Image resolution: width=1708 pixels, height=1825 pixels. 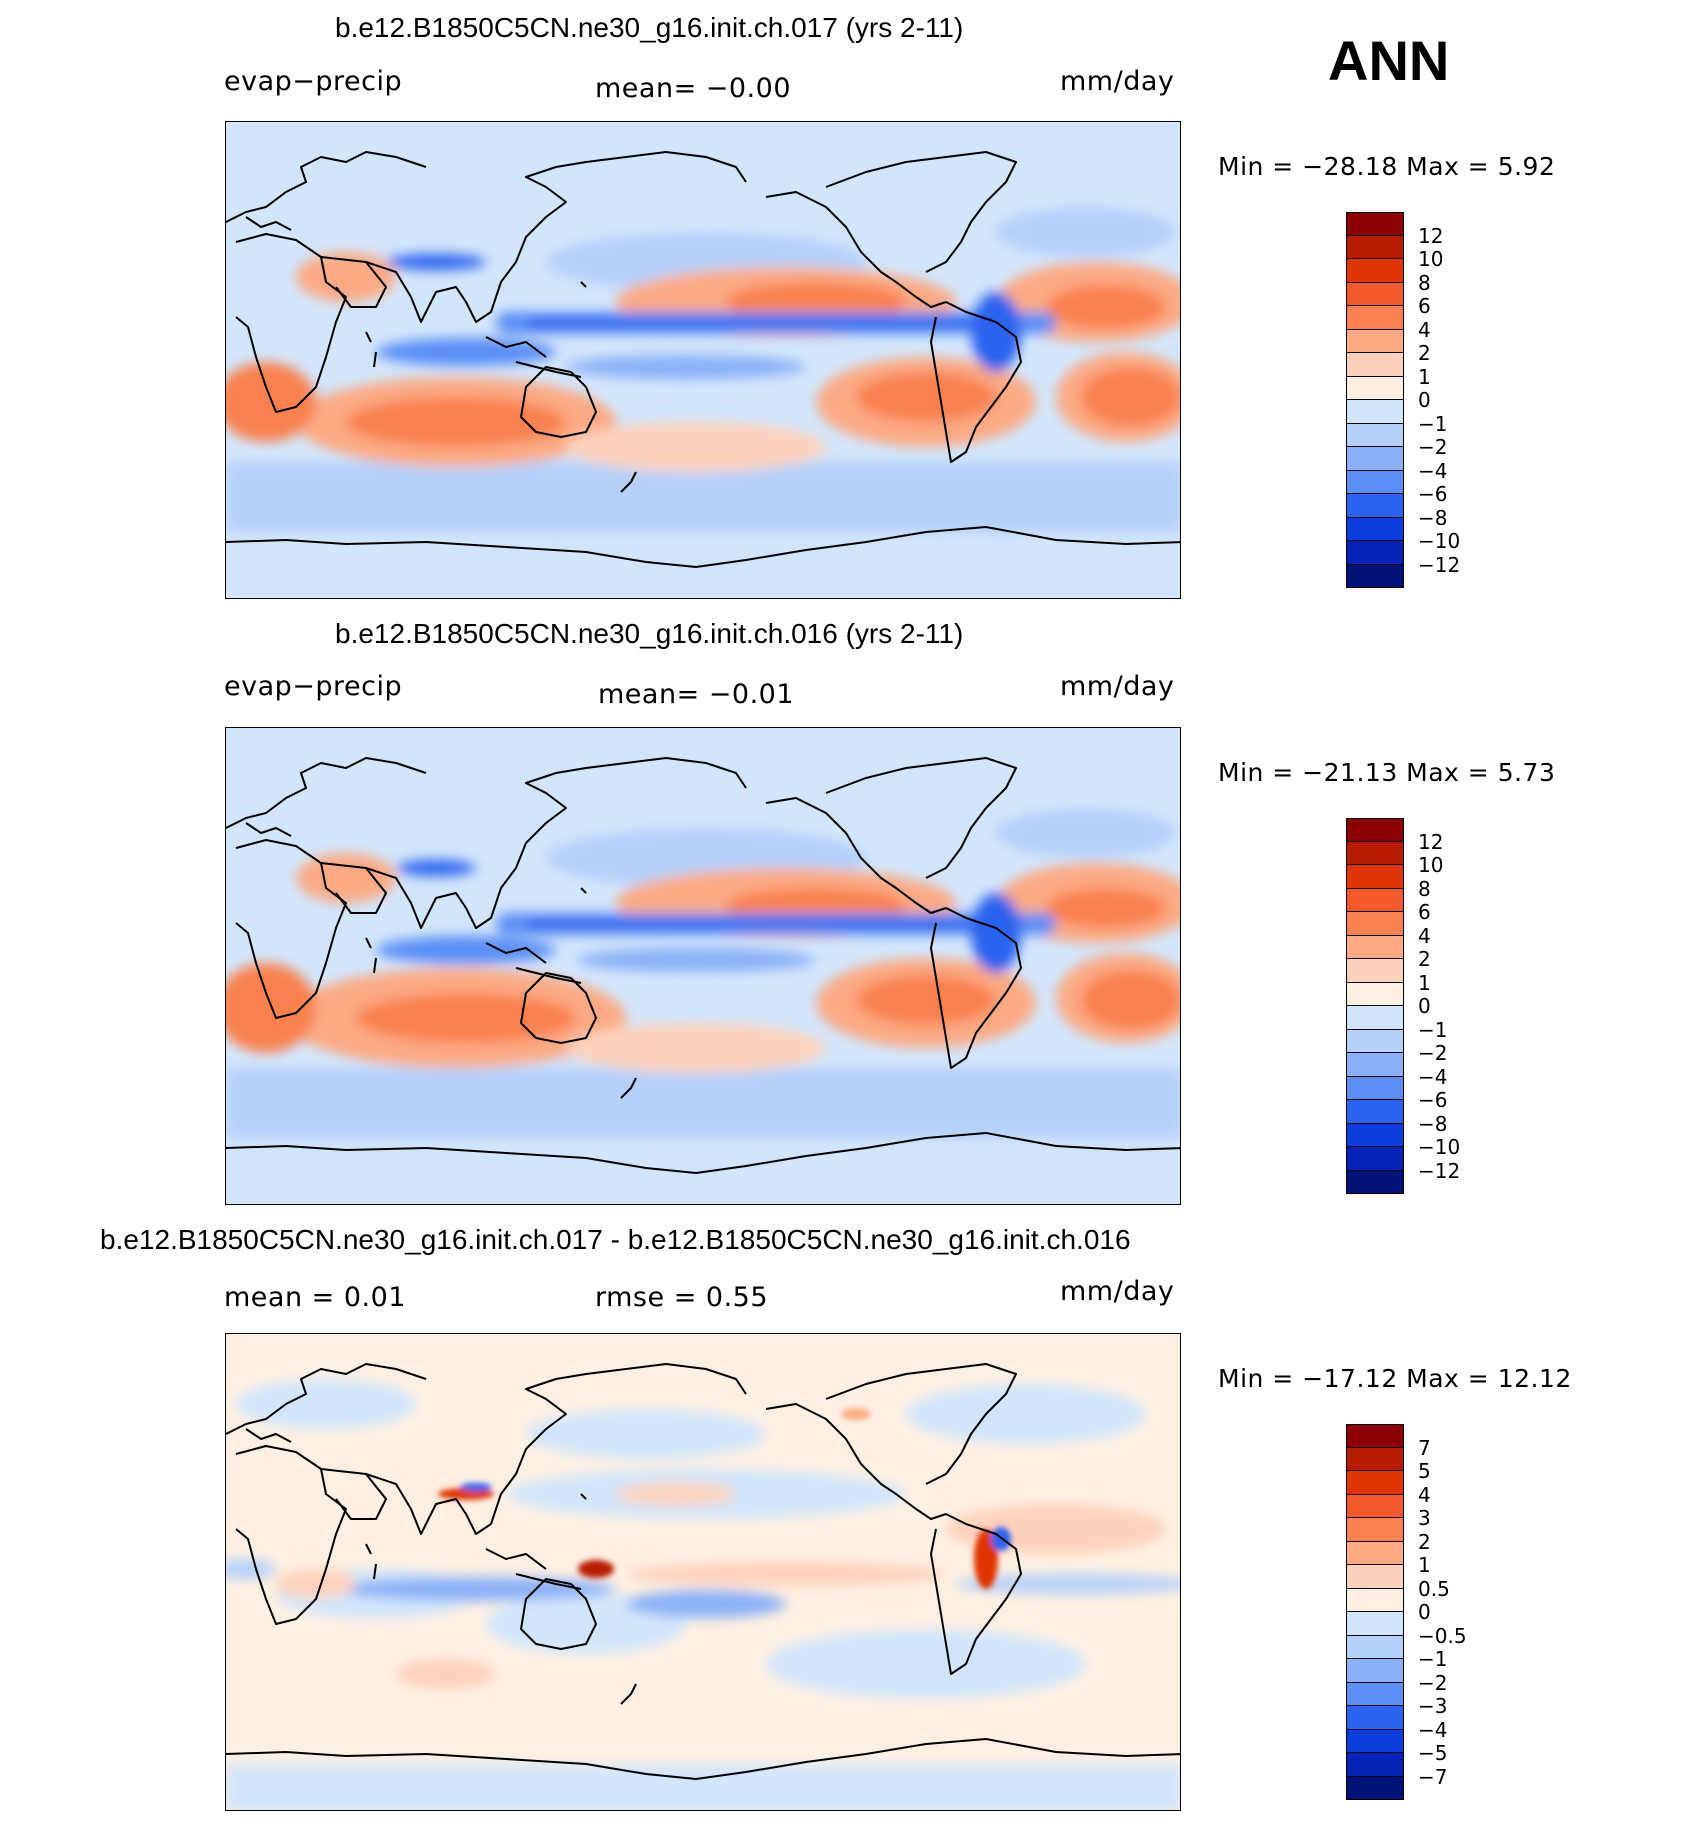 What do you see at coordinates (696, 694) in the screenshot?
I see `panel-mid-mean: mean= −0.01` at bounding box center [696, 694].